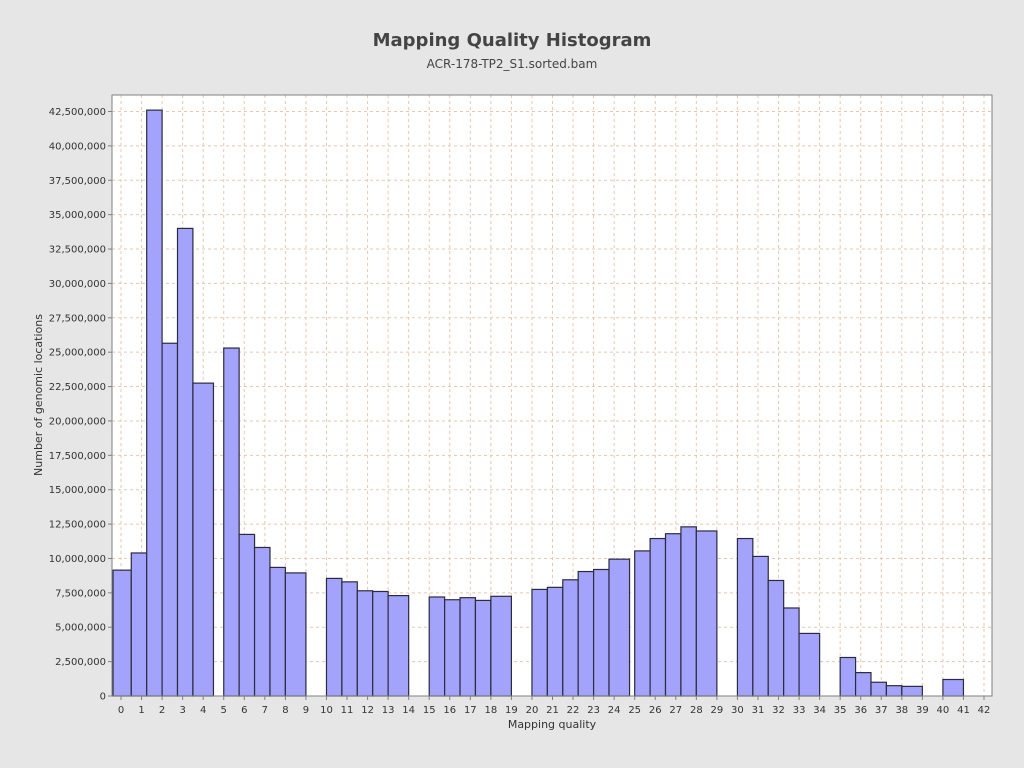 The image size is (1024, 768). I want to click on x-tick-label: 12, so click(367, 710).